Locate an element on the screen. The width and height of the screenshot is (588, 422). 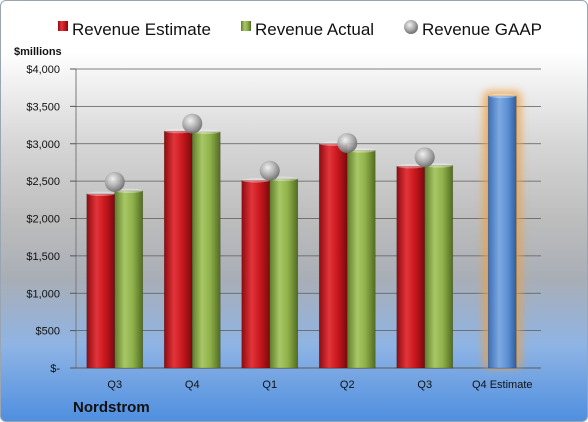
y-tick-label: $500 is located at coordinates (48, 332).